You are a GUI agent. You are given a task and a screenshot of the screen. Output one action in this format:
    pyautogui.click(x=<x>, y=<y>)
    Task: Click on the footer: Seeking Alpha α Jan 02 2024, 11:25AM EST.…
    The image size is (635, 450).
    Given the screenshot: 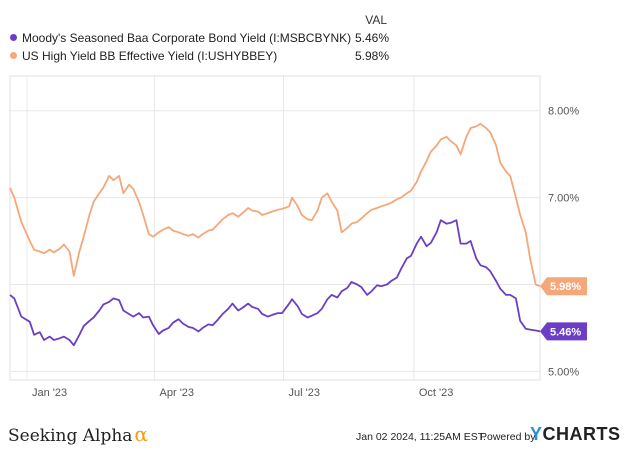 What is the action you would take?
    pyautogui.click(x=317, y=430)
    